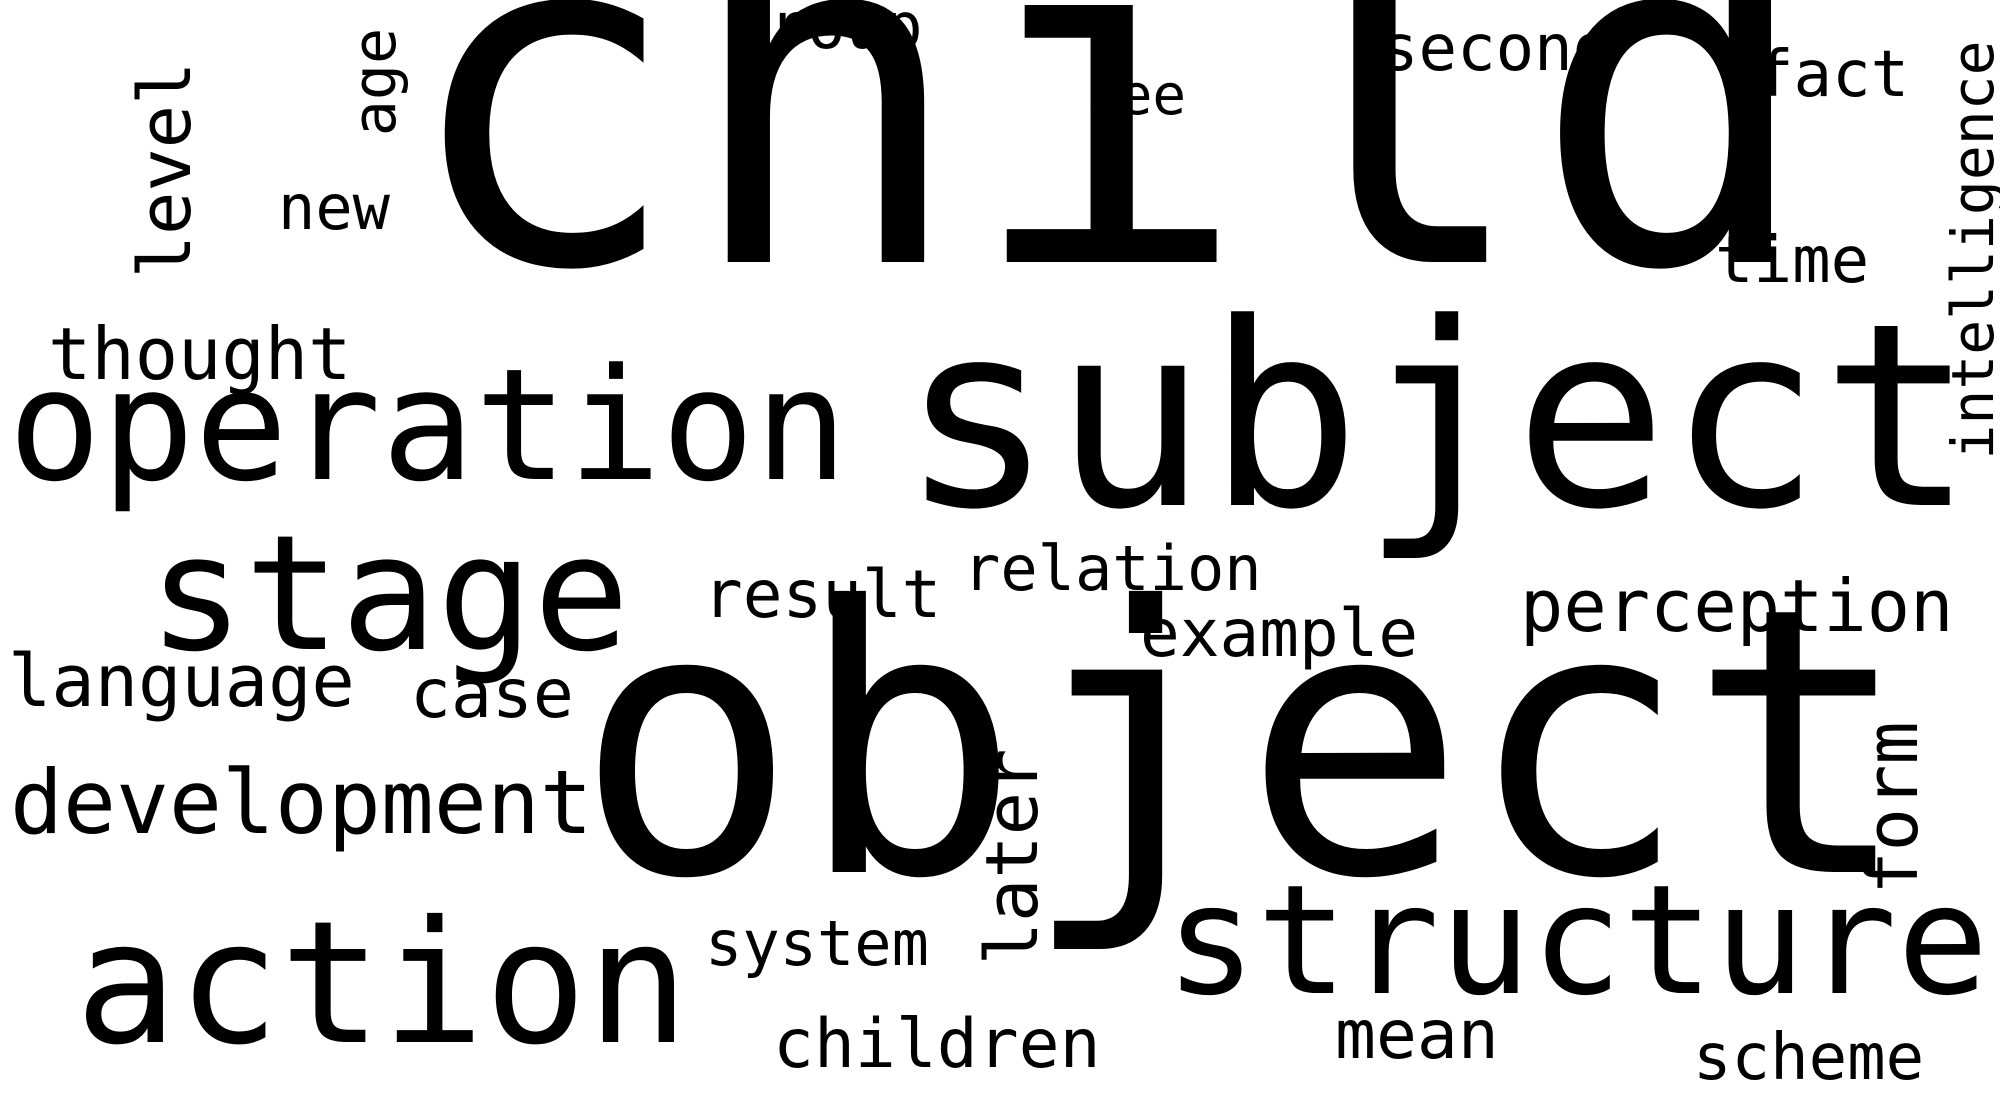 This screenshot has width=2000, height=1100. Describe the element at coordinates (382, 984) in the screenshot. I see `word-action: action` at that location.